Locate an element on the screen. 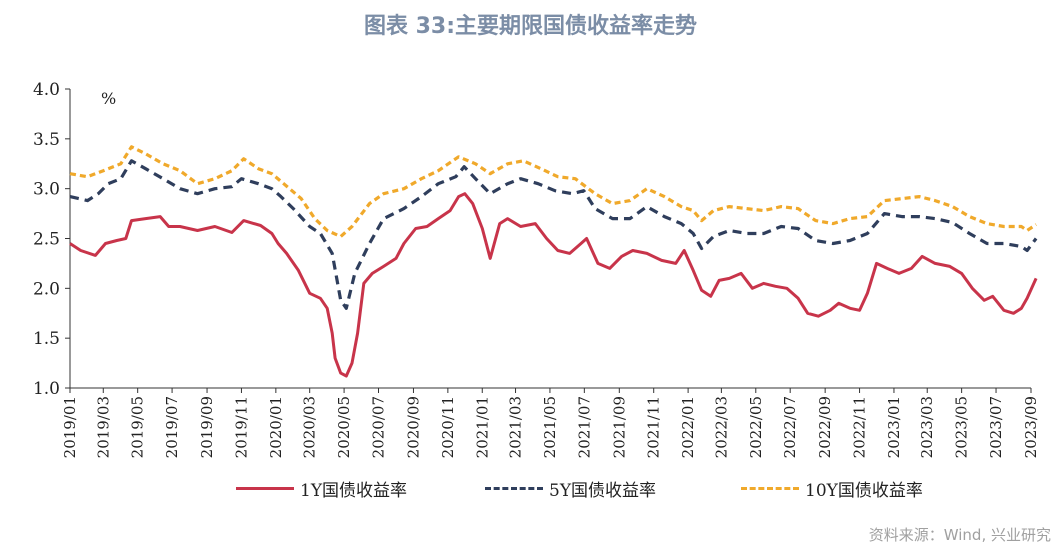 This screenshot has width=1061, height=558. y-tick-label: 3.0 is located at coordinates (46, 190).